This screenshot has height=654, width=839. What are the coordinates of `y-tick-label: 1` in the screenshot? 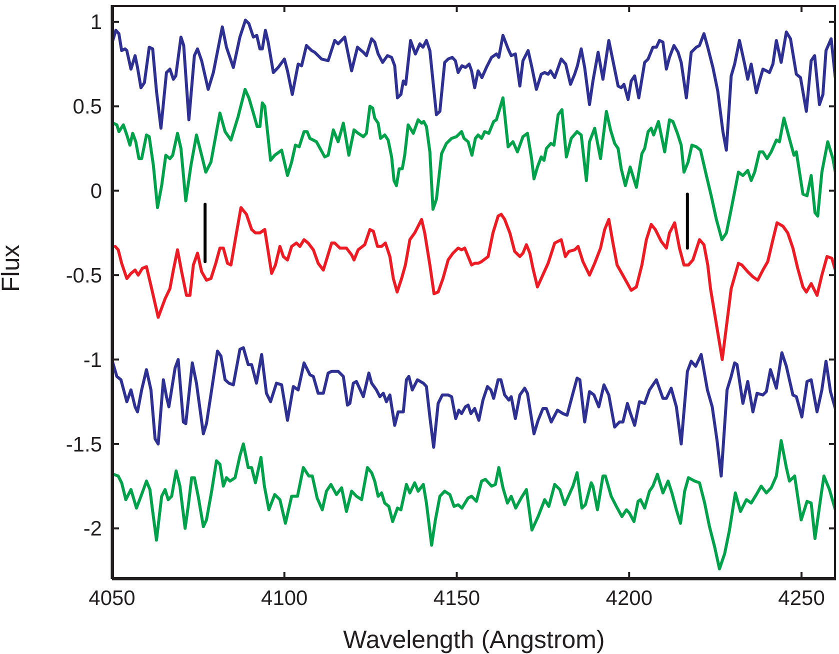 It's located at (96, 22).